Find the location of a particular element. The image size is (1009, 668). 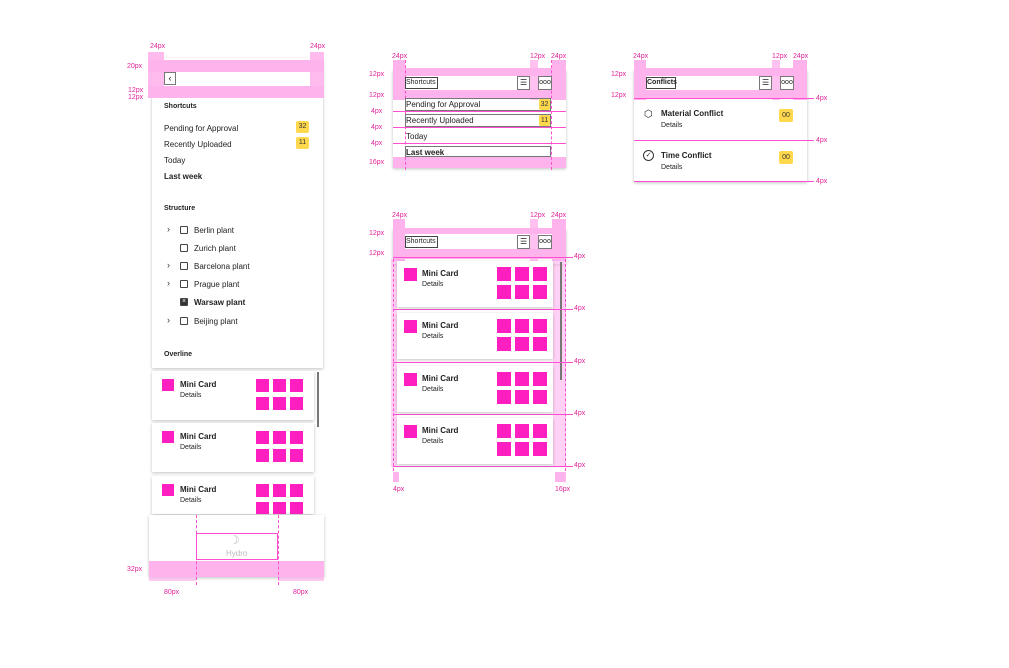

check-circle-icon: ✓ is located at coordinates (648, 155).